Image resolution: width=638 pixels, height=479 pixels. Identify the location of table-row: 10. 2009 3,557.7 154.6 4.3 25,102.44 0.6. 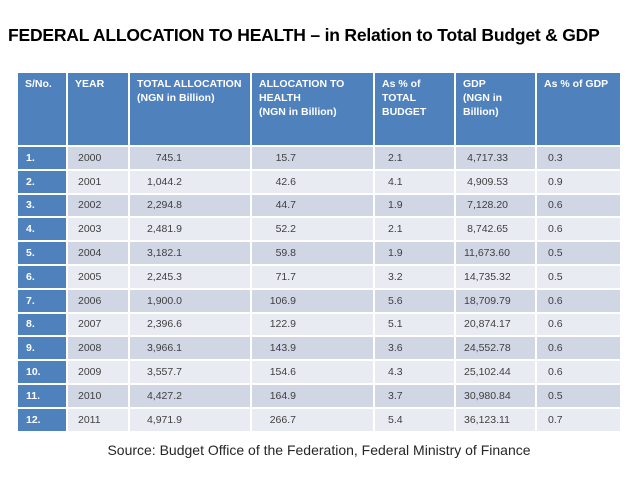
(319, 372).